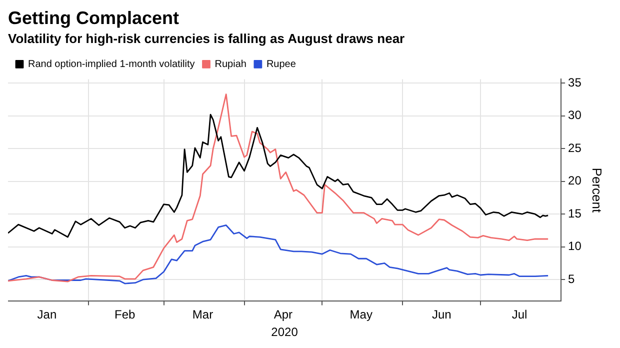 The height and width of the screenshot is (348, 620). I want to click on x-tick-label: Jul, so click(520, 315).